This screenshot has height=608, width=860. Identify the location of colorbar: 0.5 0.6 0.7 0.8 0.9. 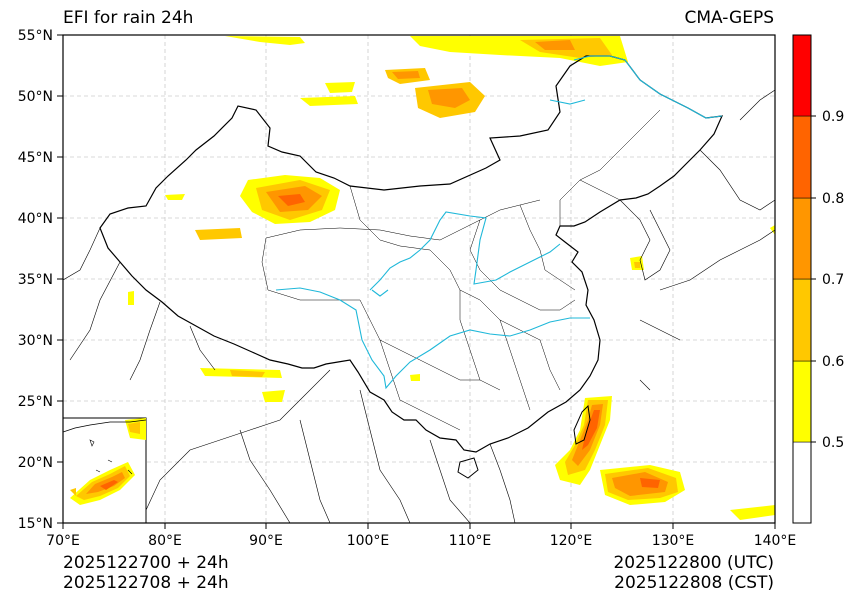
(818, 279).